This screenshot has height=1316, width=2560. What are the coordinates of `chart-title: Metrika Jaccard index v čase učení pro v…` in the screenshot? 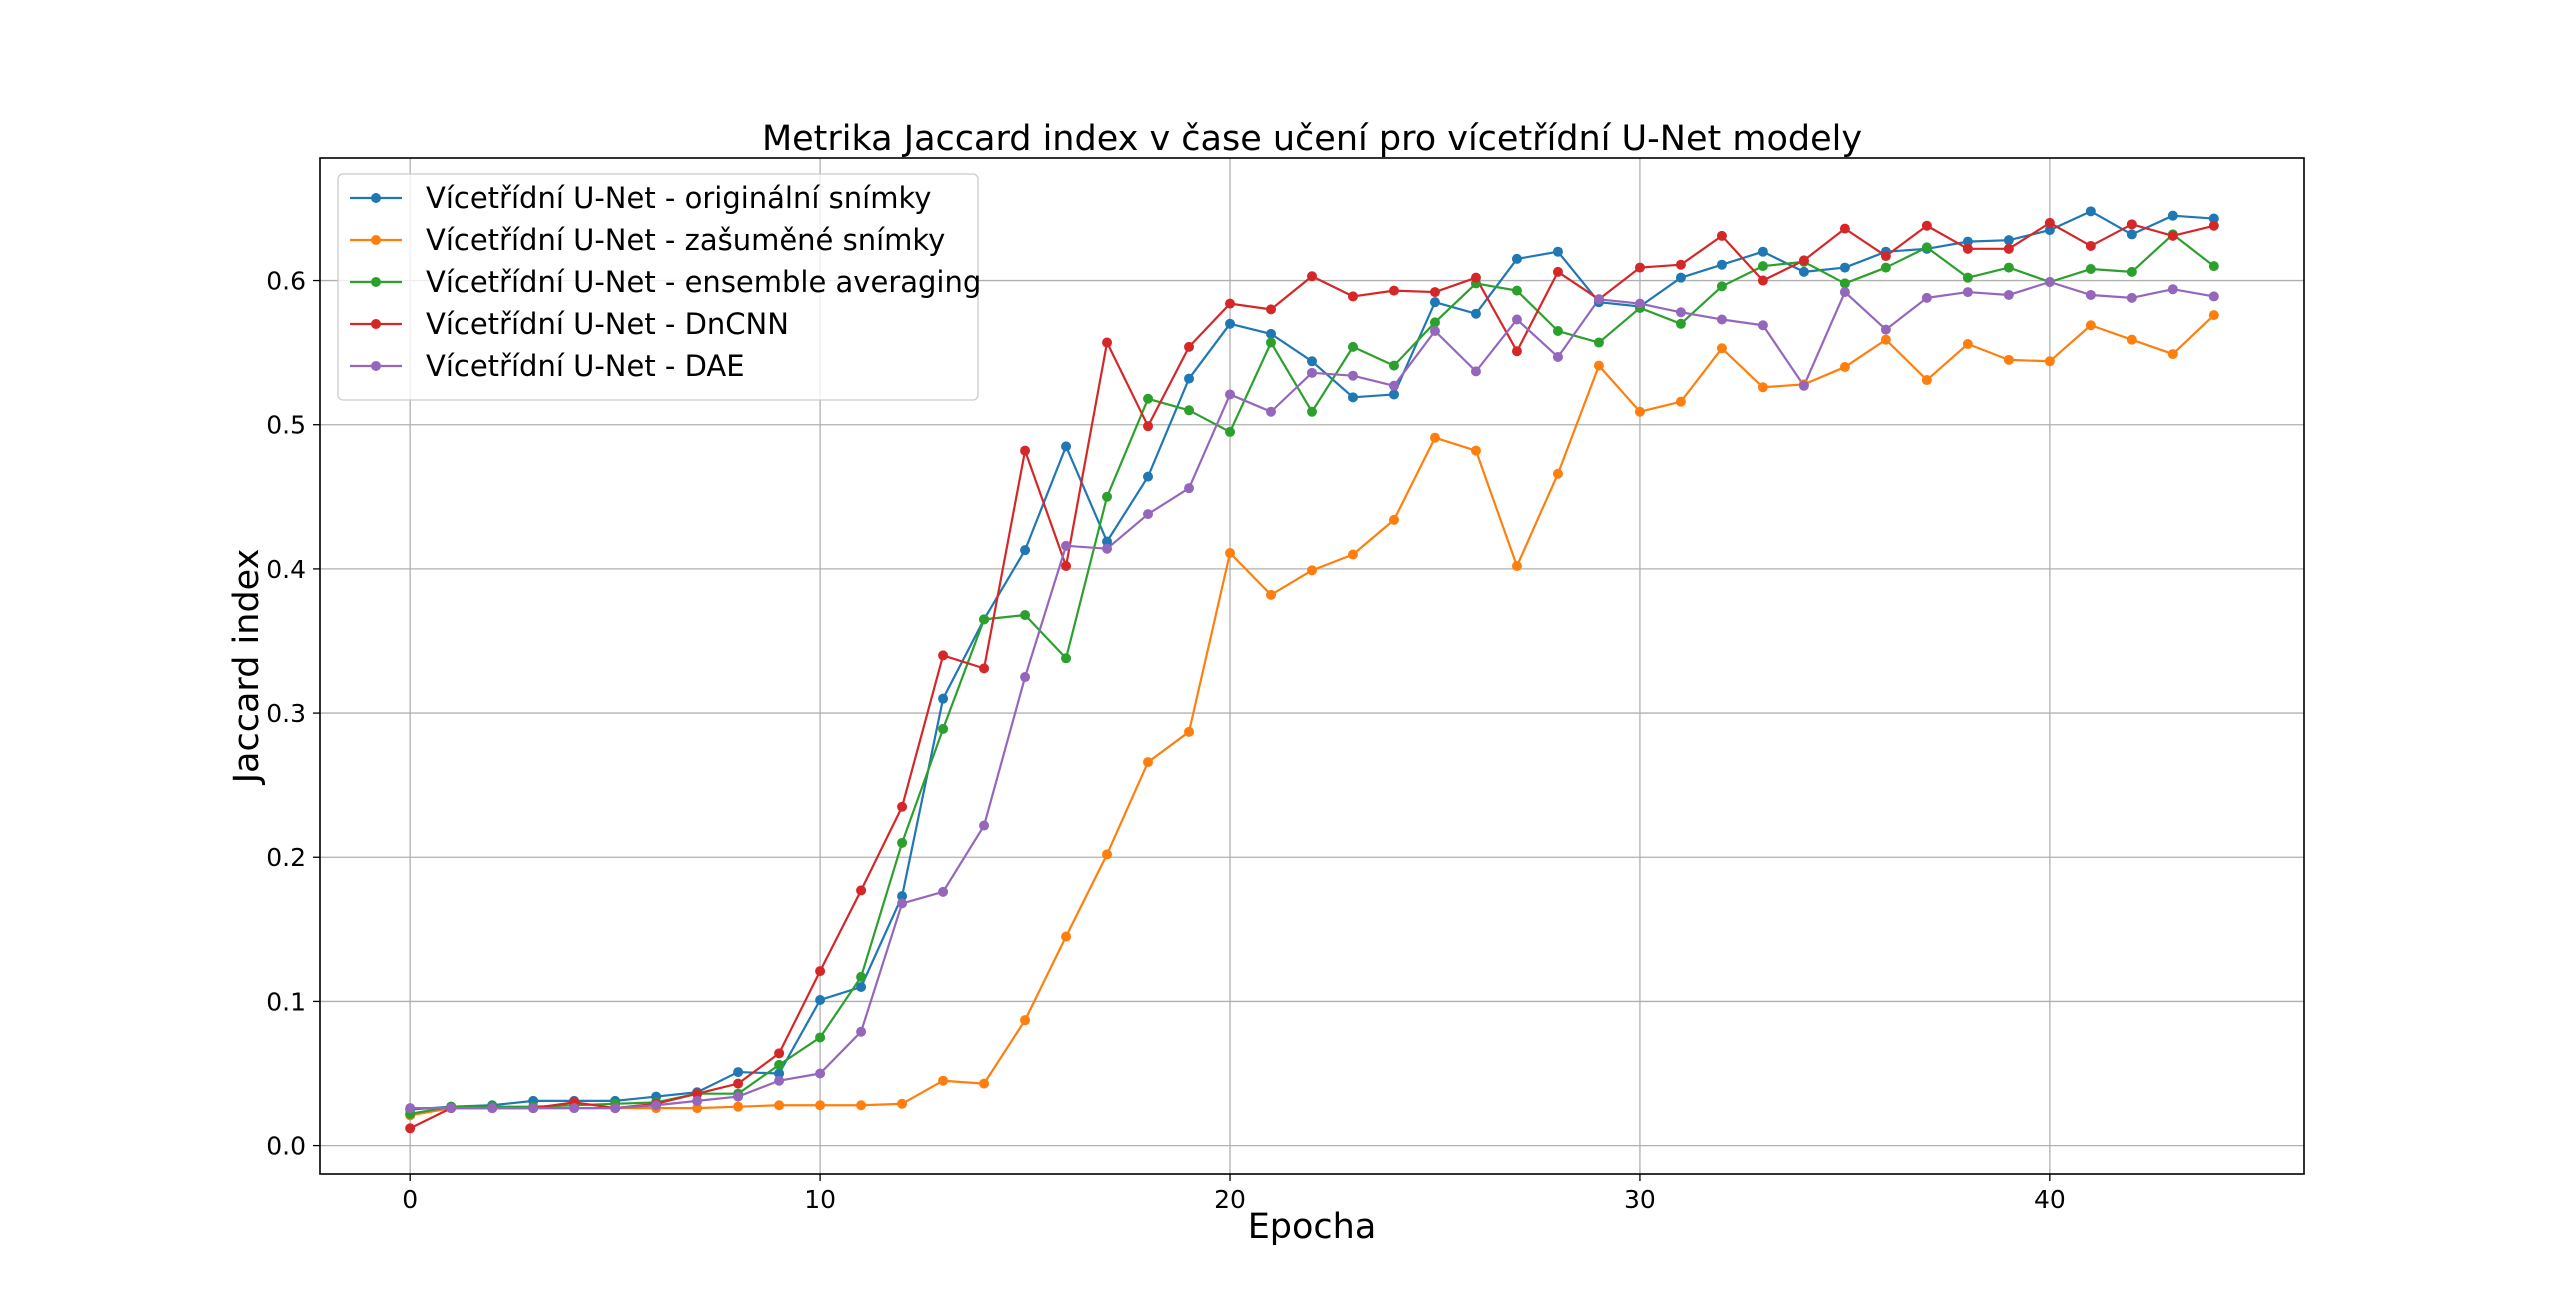 It's located at (1312, 139).